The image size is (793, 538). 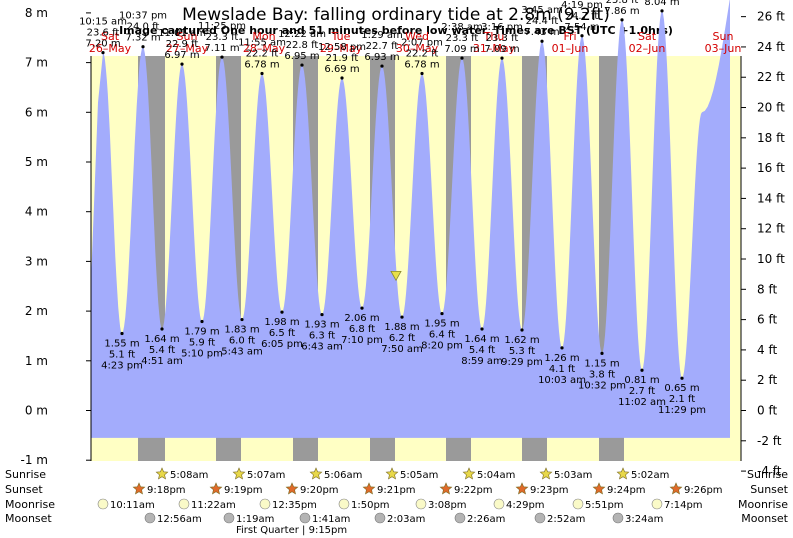 I want to click on low-tide-feet: 4.1 ft, so click(x=562, y=369).